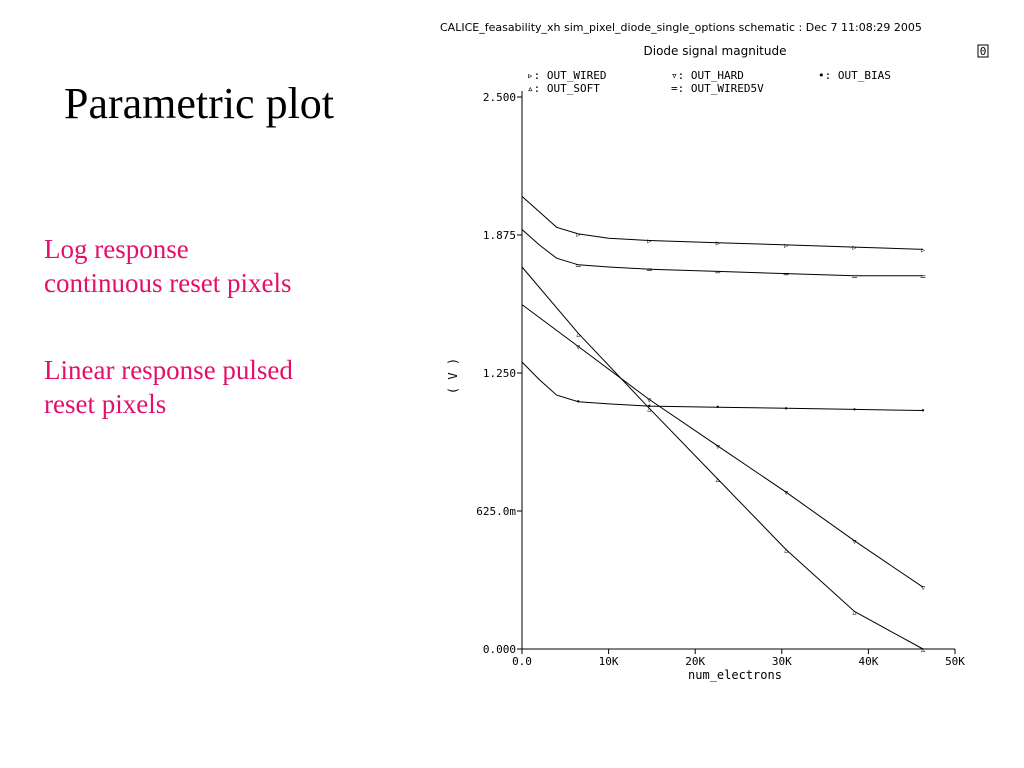 The image size is (1024, 768). Describe the element at coordinates (563, 88) in the screenshot. I see `legend-entry-out-soft: ▵: OUT_SOFT` at that location.